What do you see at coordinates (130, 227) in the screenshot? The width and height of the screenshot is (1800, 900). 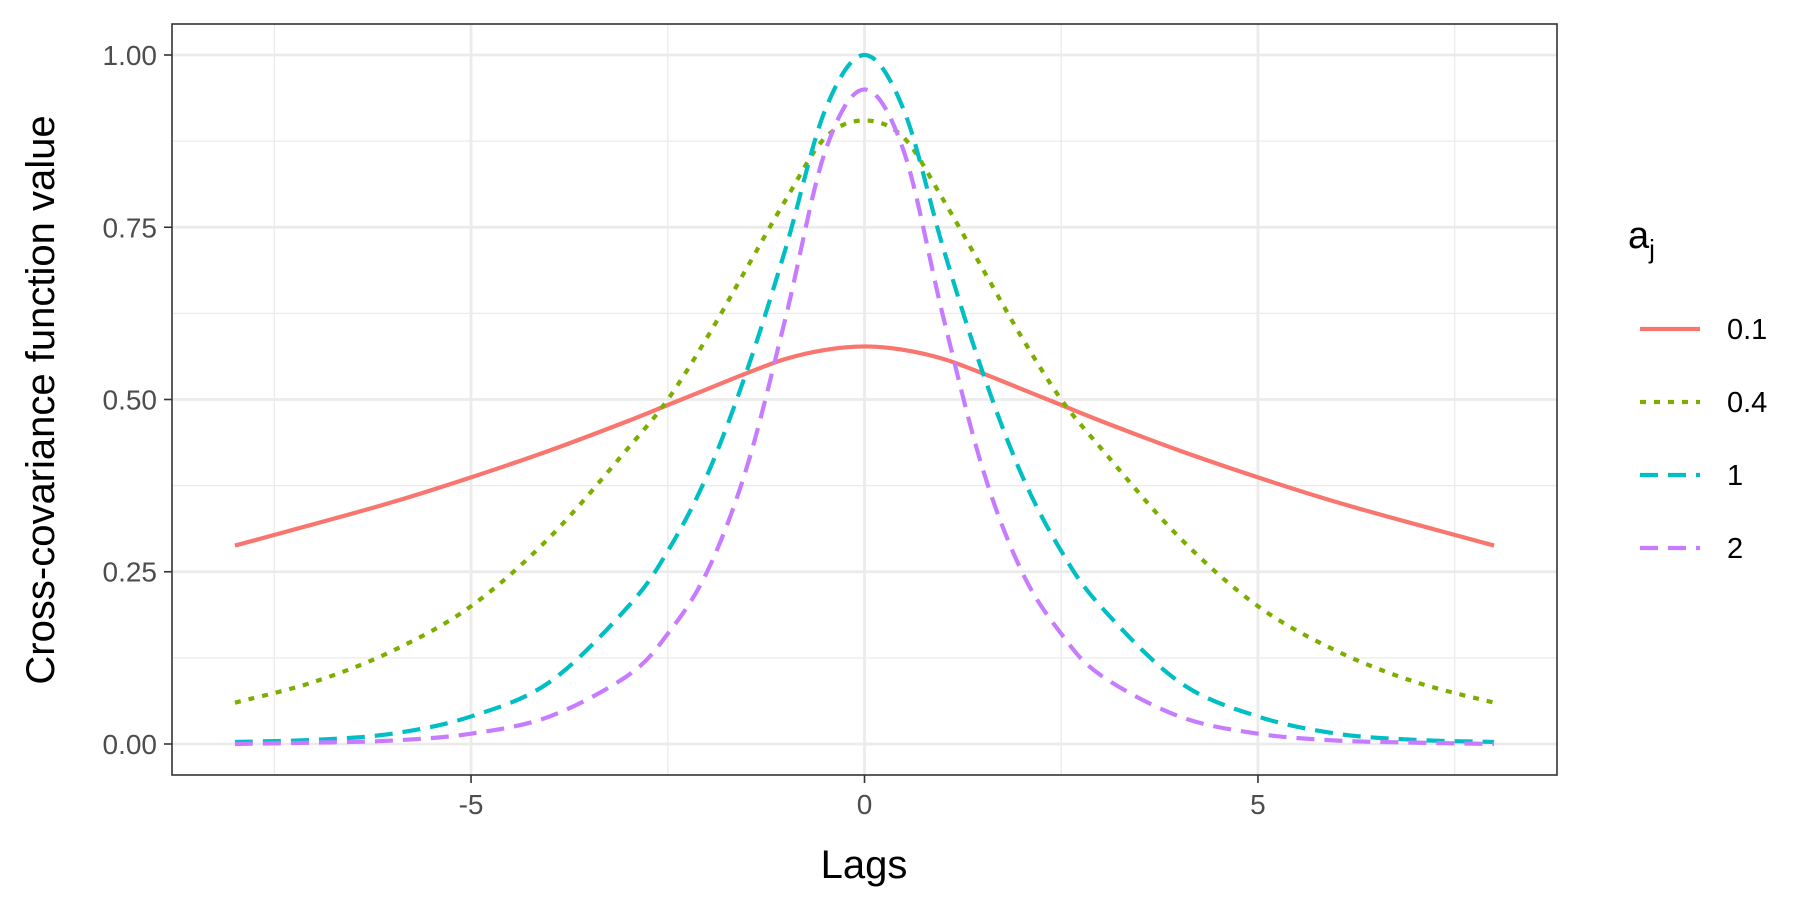 I see `y-tick-label-3: 0.75` at bounding box center [130, 227].